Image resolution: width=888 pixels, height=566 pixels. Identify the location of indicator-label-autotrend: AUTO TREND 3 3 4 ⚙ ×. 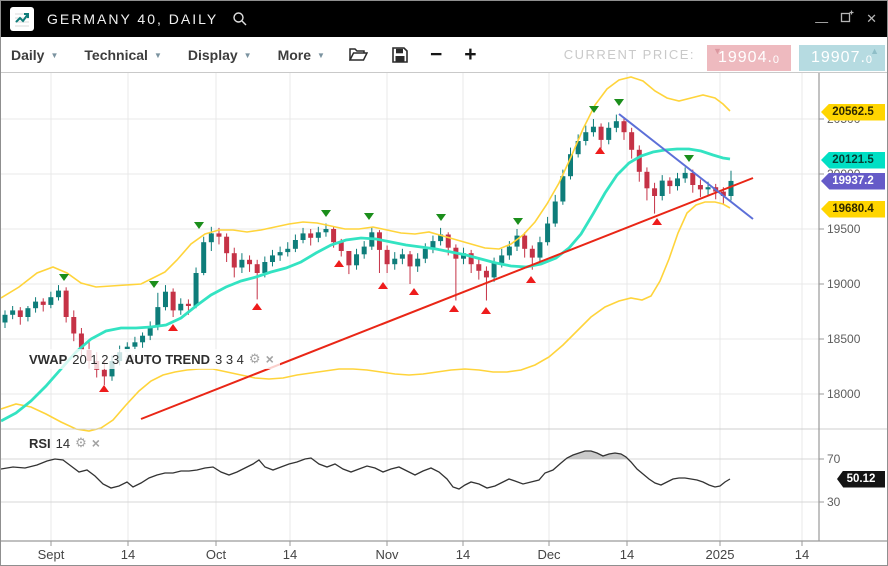
(201, 359).